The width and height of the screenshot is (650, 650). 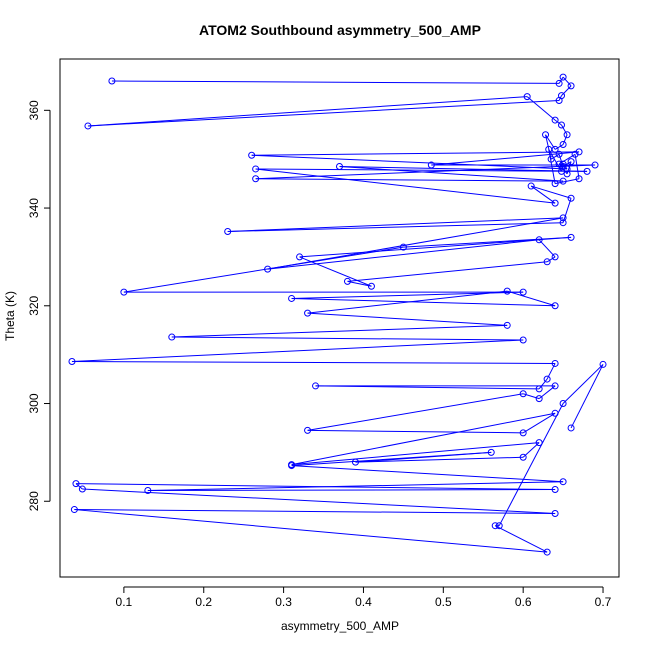 I want to click on x-axis-label: asymmetry_500_AMP, so click(x=340, y=626).